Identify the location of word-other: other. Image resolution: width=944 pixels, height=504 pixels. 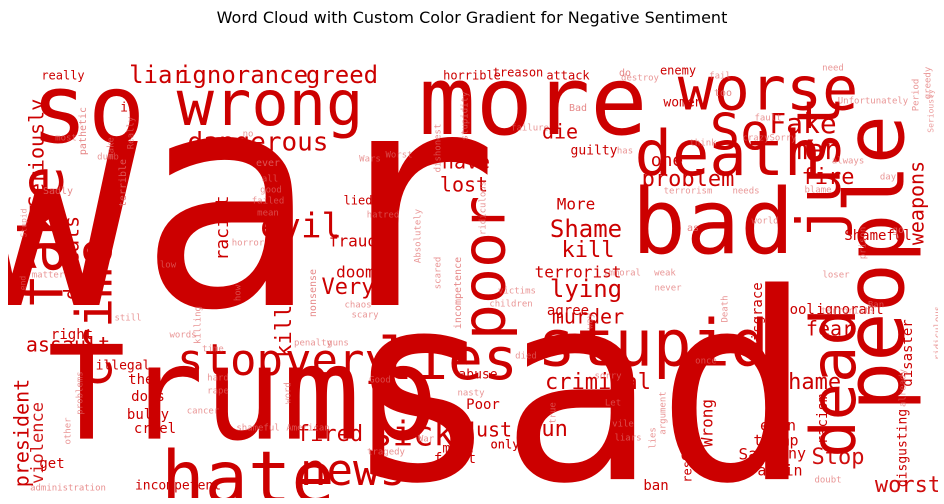
(69, 431).